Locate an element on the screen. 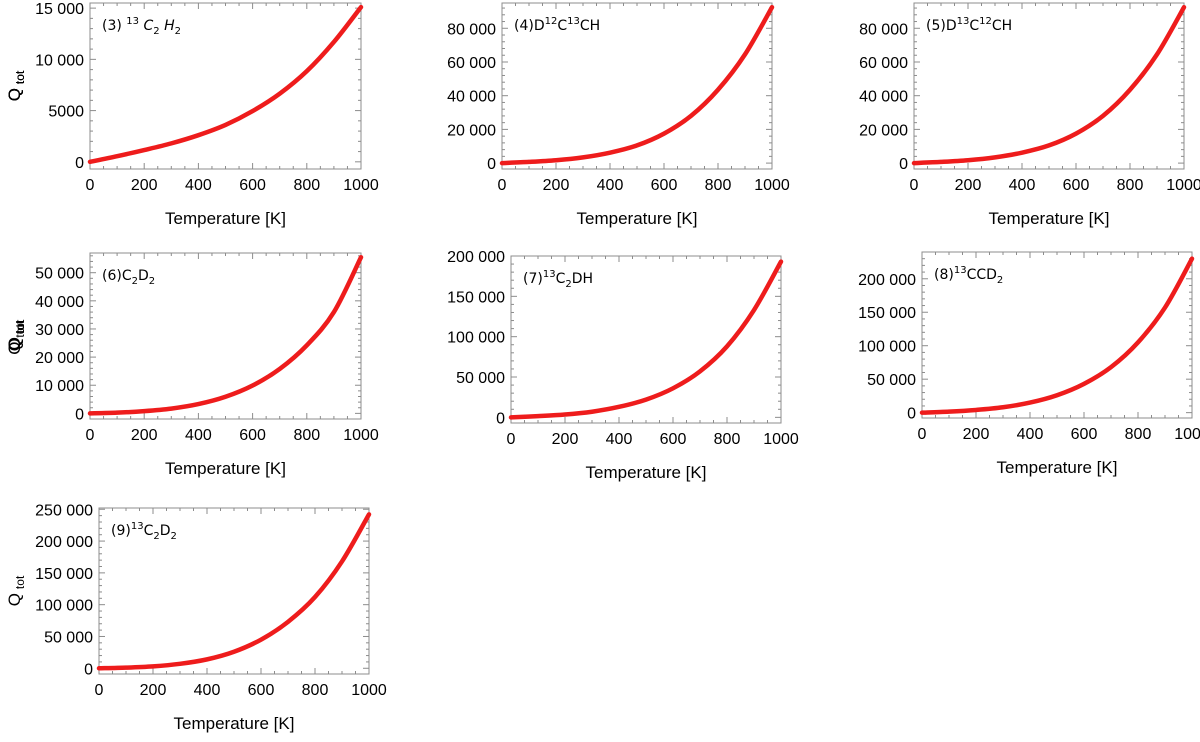 The width and height of the screenshot is (1200, 742). annotation-part: (7) is located at coordinates (533, 279).